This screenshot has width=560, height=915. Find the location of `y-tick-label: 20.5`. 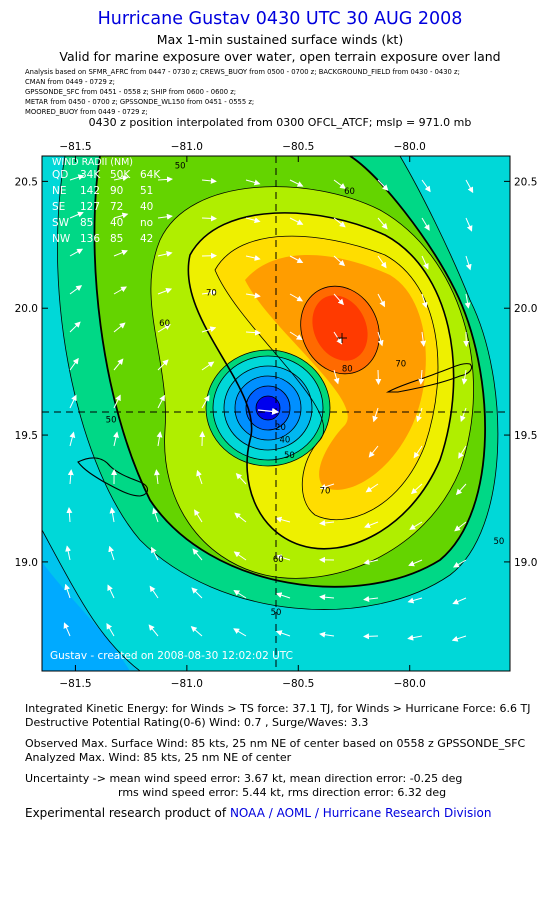

y-tick-label: 20.5 is located at coordinates (525, 182).